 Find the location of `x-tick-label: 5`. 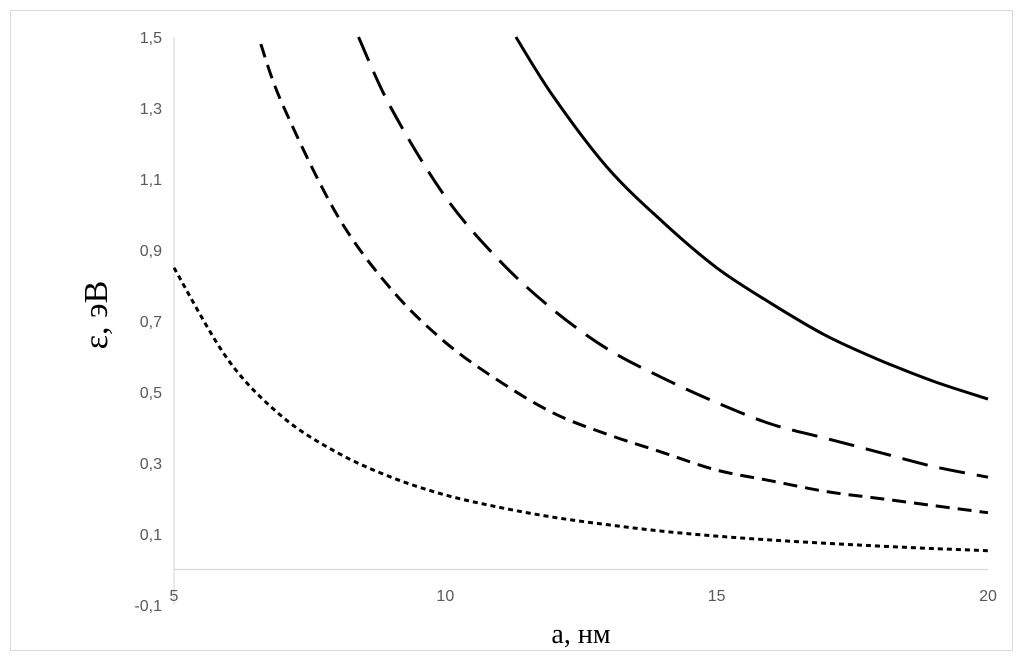

x-tick-label: 5 is located at coordinates (174, 596).